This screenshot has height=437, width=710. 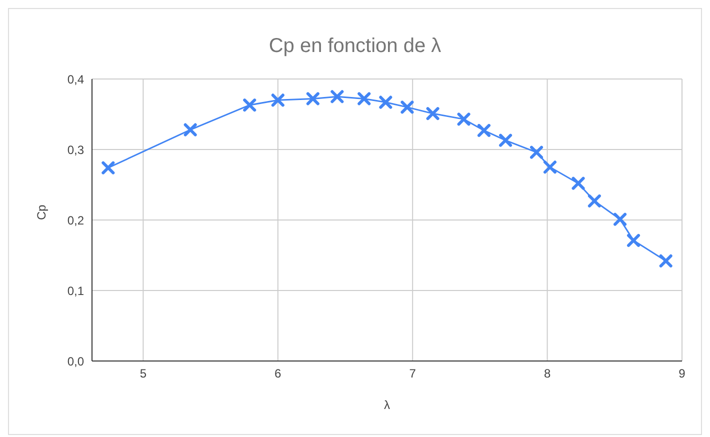 What do you see at coordinates (682, 373) in the screenshot?
I see `x-tick-label: 9` at bounding box center [682, 373].